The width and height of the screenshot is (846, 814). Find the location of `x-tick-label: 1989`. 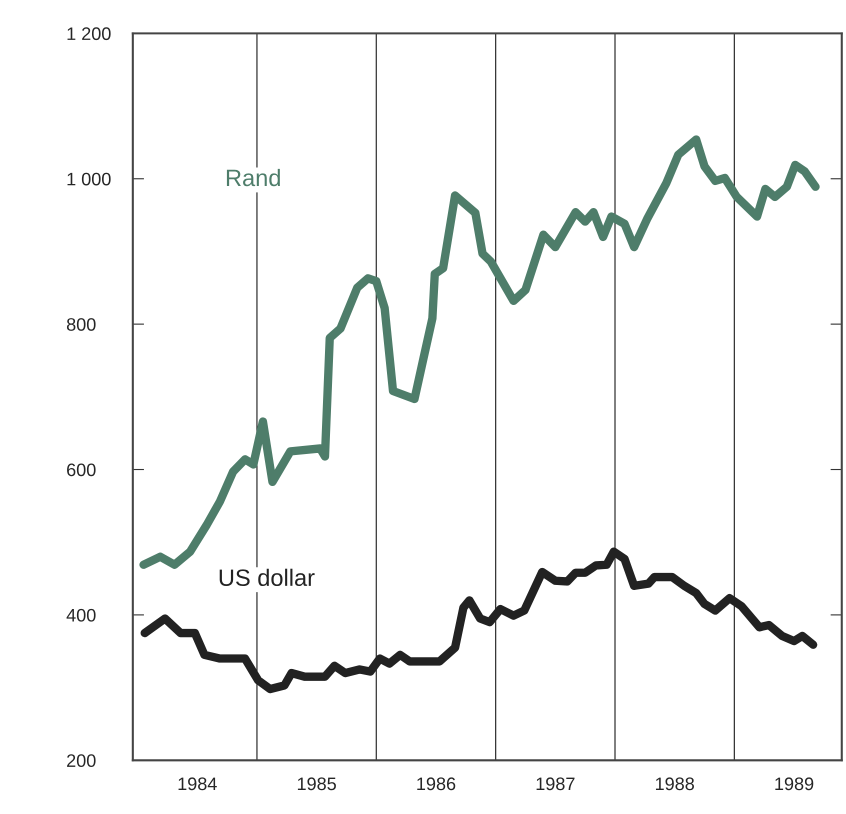

x-tick-label: 1989 is located at coordinates (794, 783).